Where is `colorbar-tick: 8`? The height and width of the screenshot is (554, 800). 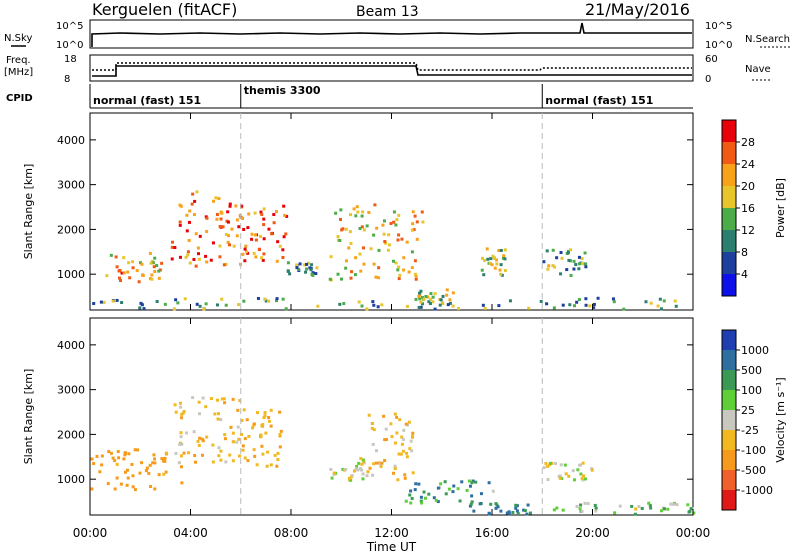
colorbar-tick: 8 is located at coordinates (744, 252).